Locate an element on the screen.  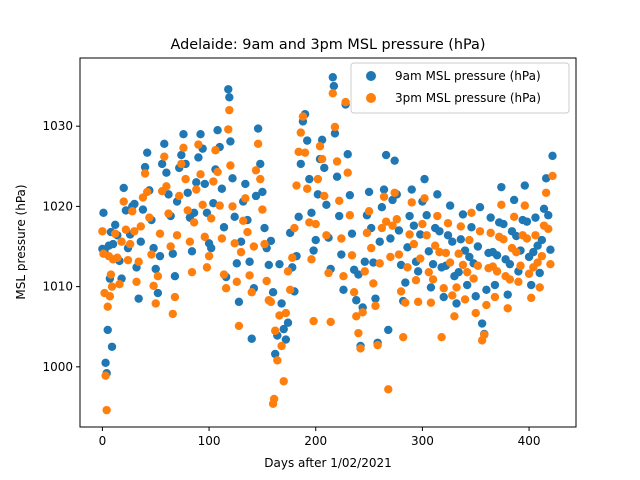
legend-marker-3pm is located at coordinates (371, 98).